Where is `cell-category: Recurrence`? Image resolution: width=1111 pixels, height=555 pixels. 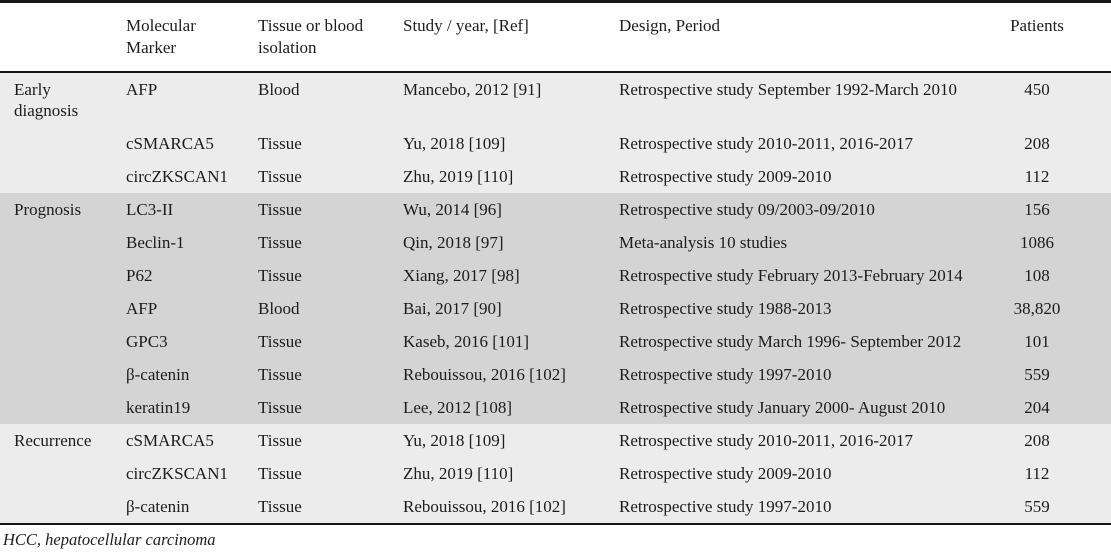 cell-category: Recurrence is located at coordinates (60, 440).